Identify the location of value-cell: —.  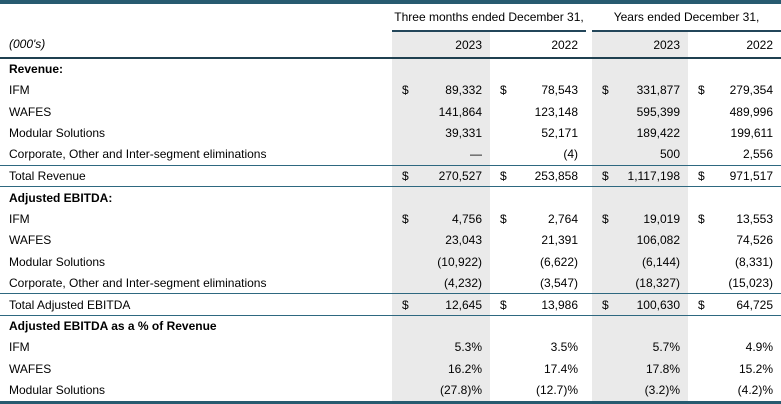
(441, 154).